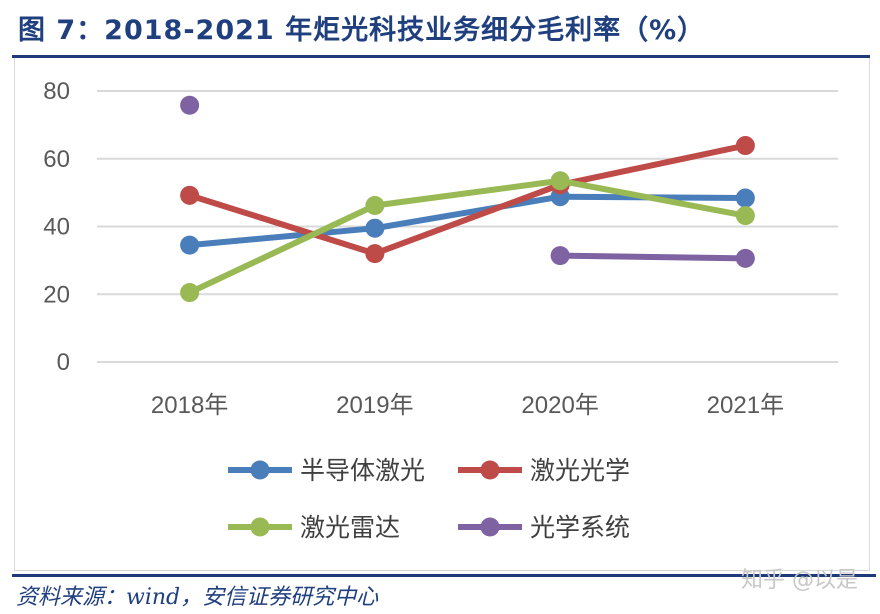 Image resolution: width=880 pixels, height=614 pixels. Describe the element at coordinates (362, 30) in the screenshot. I see `chart-title: 图 7：2018-2021 年炬光科技业务细分毛利率（%）` at that location.